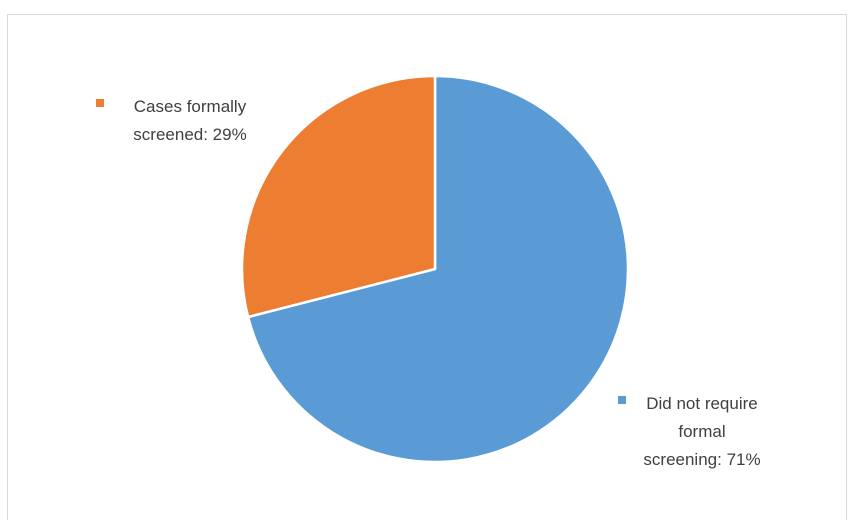 This screenshot has height=520, width=849. Describe the element at coordinates (701, 459) in the screenshot. I see `data-label-text: screening: 71%` at that location.